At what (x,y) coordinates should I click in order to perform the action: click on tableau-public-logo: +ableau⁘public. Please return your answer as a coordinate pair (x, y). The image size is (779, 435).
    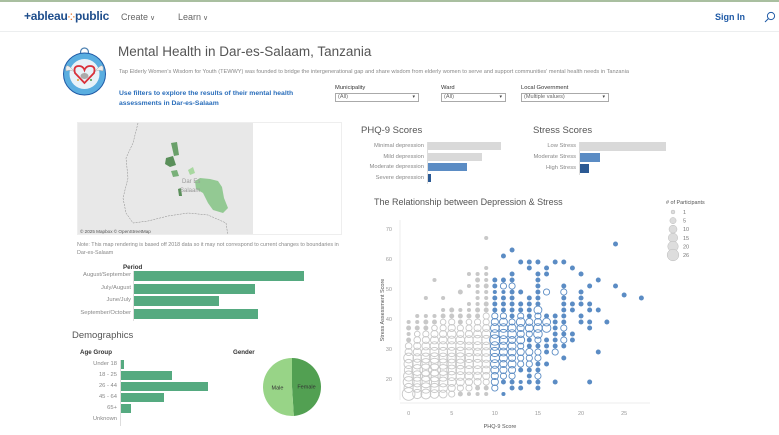
    Looking at the image, I should click on (67, 16).